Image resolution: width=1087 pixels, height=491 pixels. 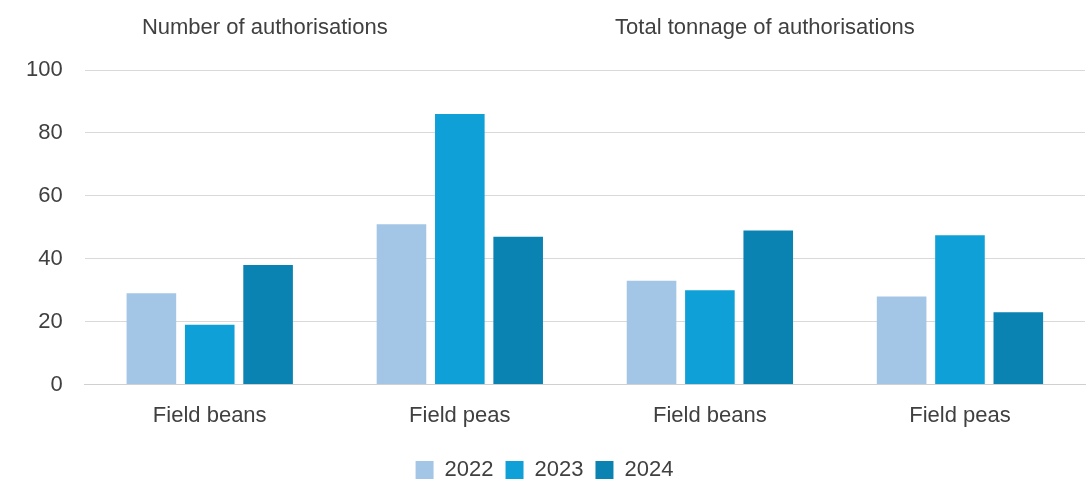 What do you see at coordinates (56, 383) in the screenshot?
I see `y-tick-label: 0` at bounding box center [56, 383].